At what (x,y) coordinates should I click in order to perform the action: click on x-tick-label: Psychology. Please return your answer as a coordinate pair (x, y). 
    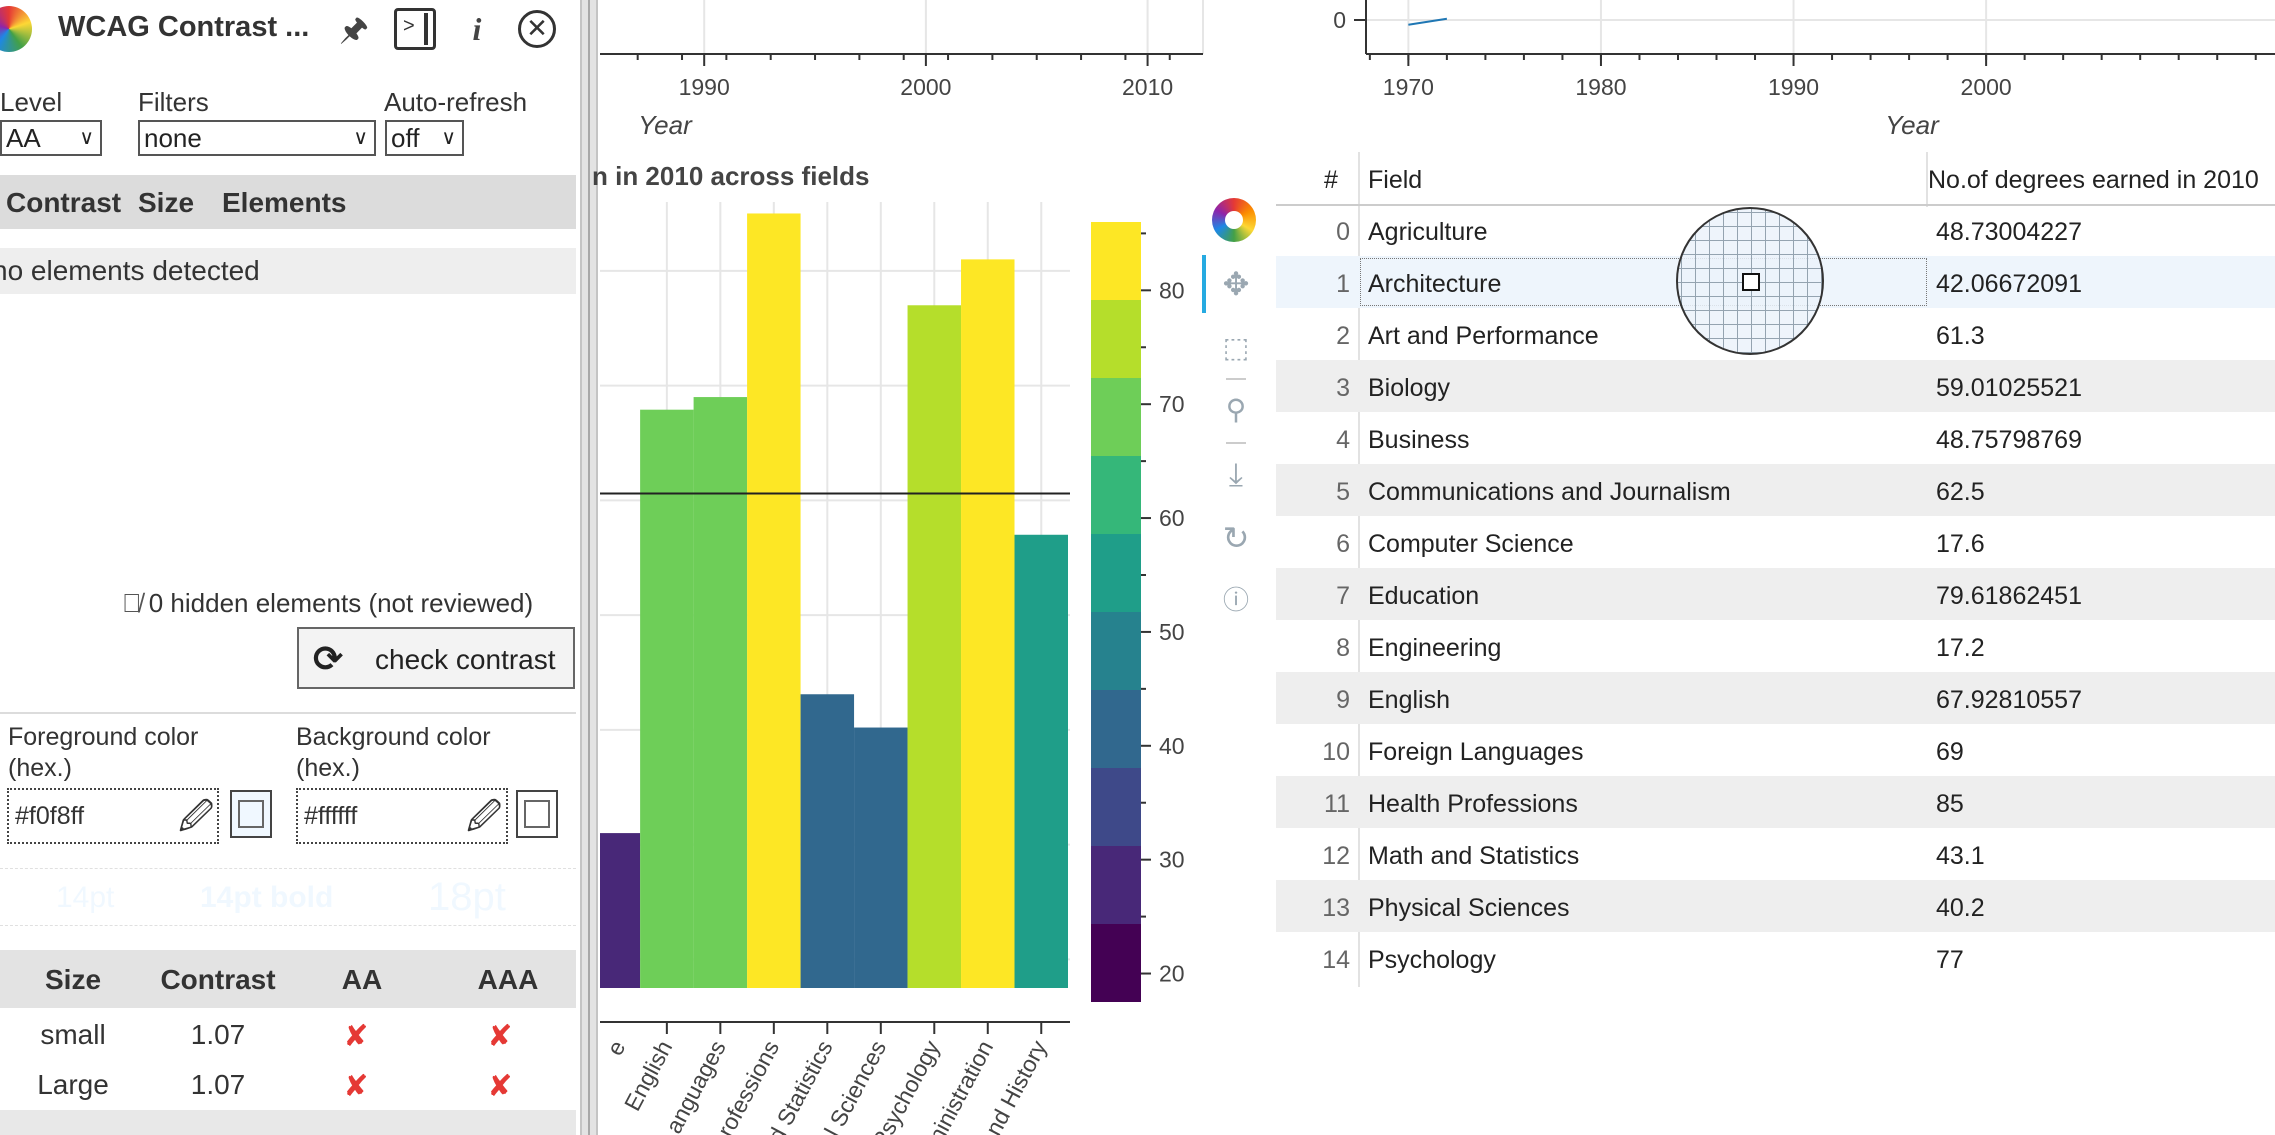
    Looking at the image, I should click on (906, 1085).